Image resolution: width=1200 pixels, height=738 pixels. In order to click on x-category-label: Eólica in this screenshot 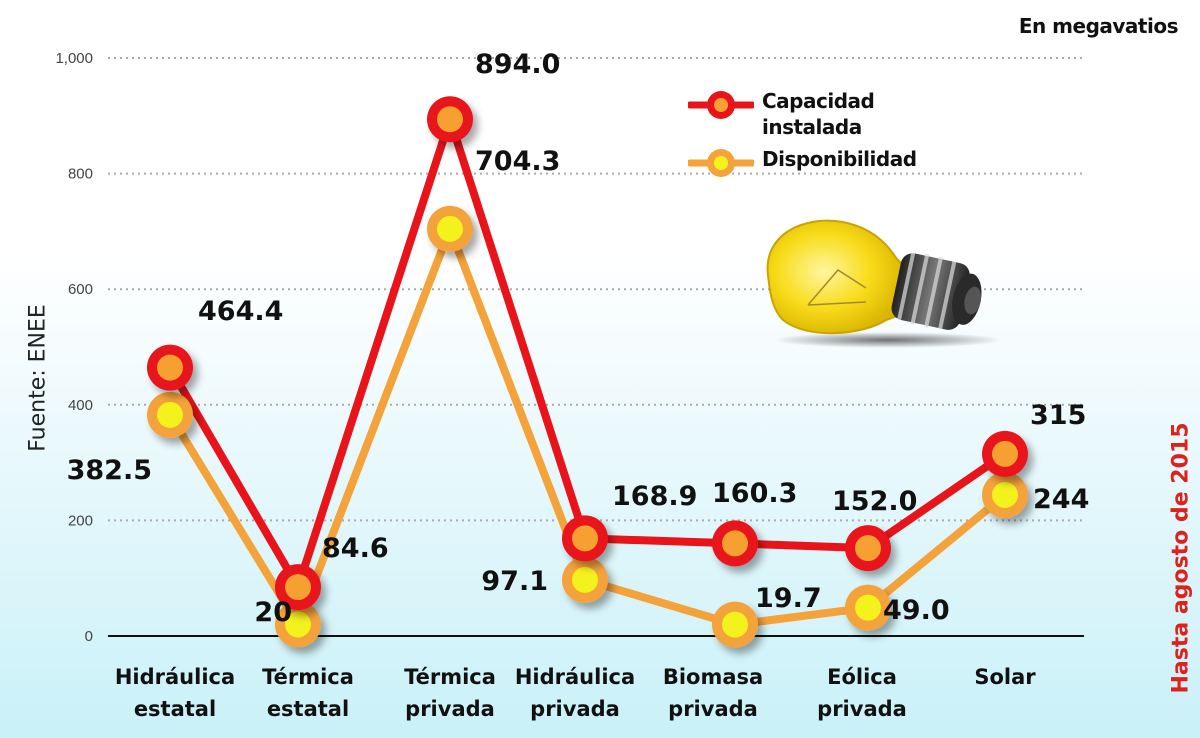, I will do `click(862, 677)`.